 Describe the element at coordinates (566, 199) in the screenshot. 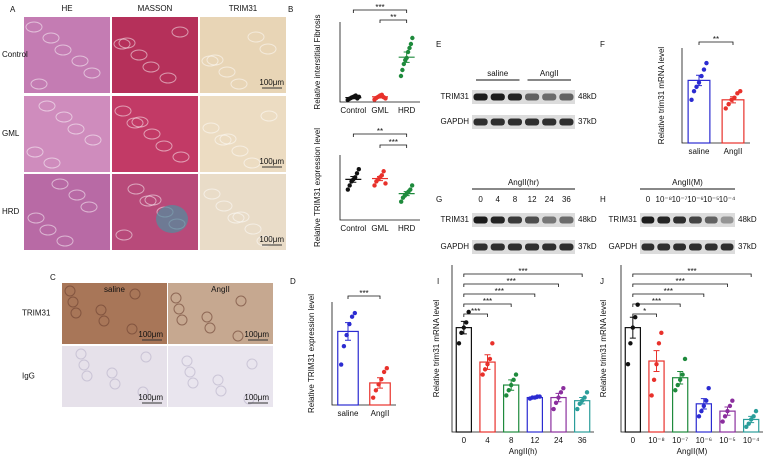

I see `lane-label: 36` at that location.